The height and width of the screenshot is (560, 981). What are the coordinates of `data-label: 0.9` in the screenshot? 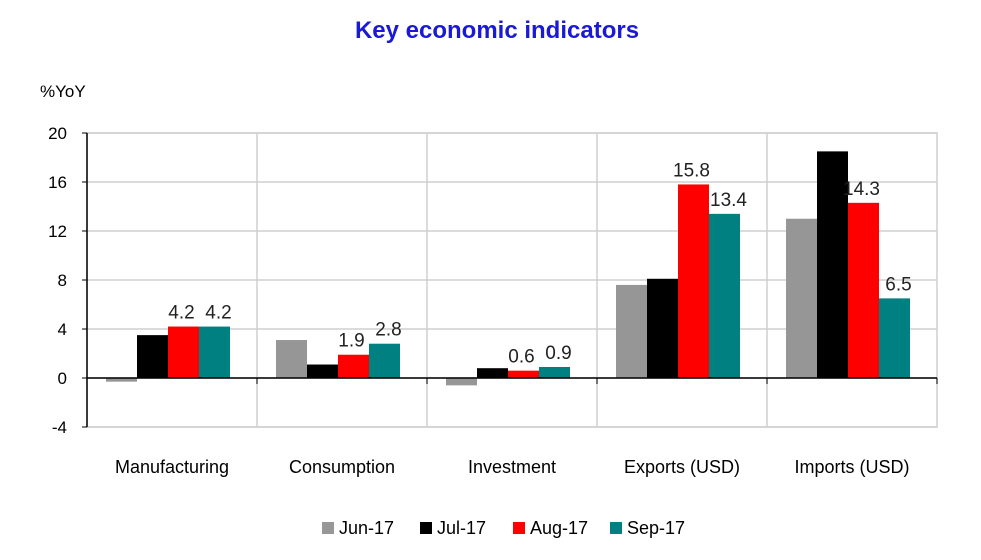 It's located at (558, 353).